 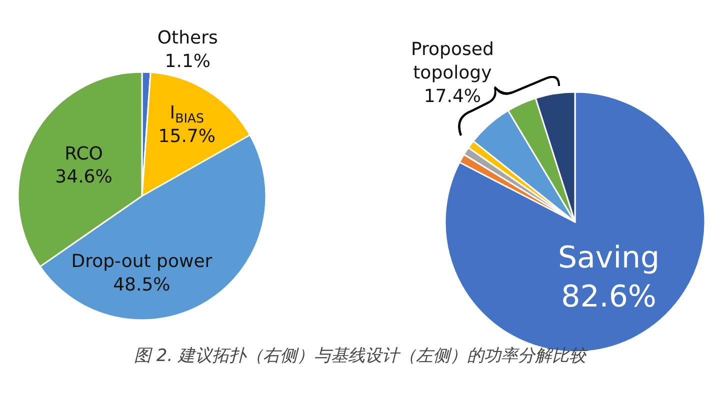 I want to click on data-label: 1.1%, so click(x=187, y=61).